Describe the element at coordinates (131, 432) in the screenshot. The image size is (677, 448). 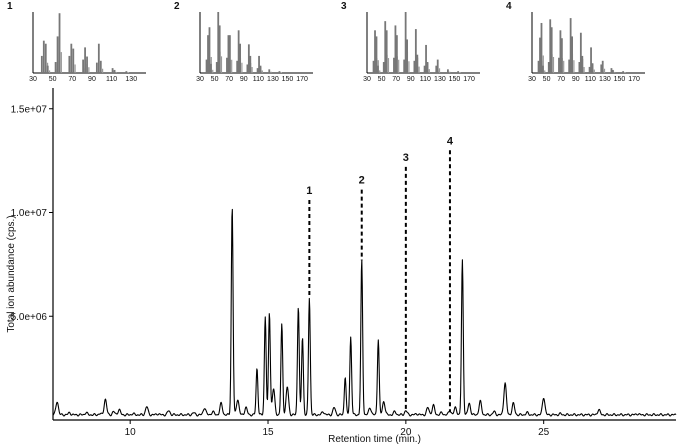
I see `x-tick-label: 10` at that location.